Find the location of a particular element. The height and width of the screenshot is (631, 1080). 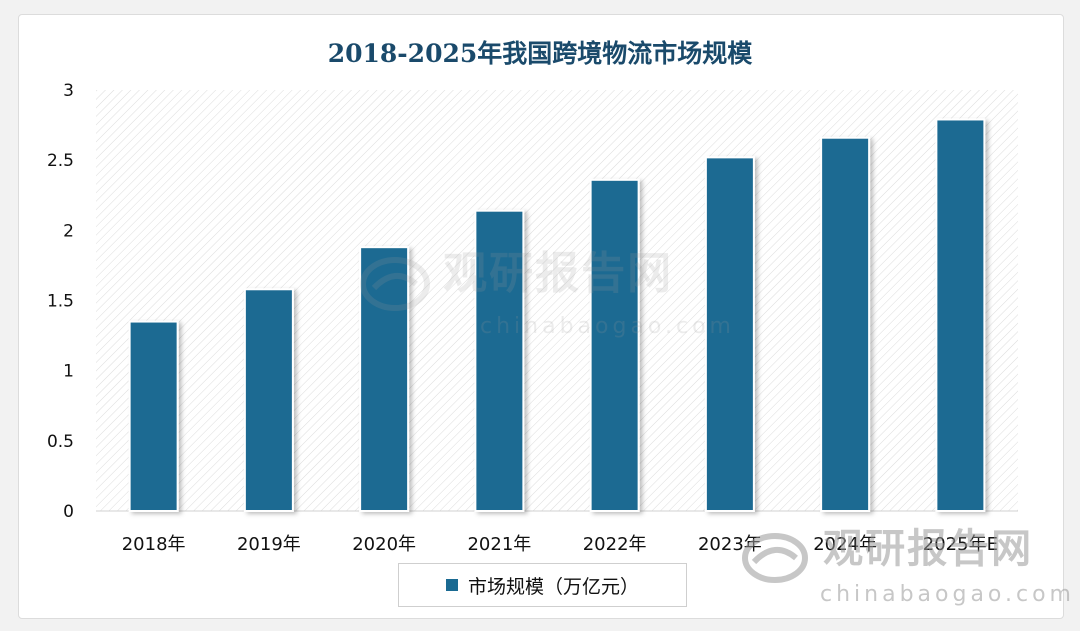

x-tick-label: 2022年 is located at coordinates (615, 544).